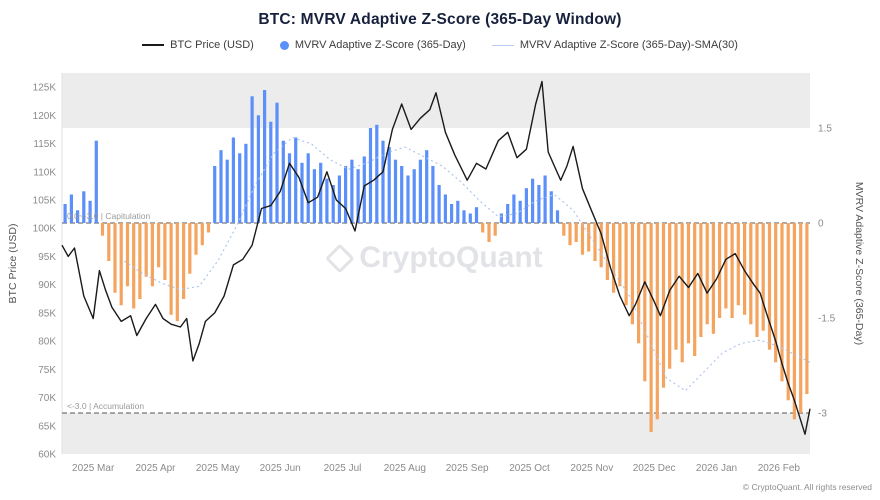 This screenshot has height=500, width=880. Describe the element at coordinates (198, 45) in the screenshot. I see `legend-item-btc-price: BTC Price (USD)` at that location.